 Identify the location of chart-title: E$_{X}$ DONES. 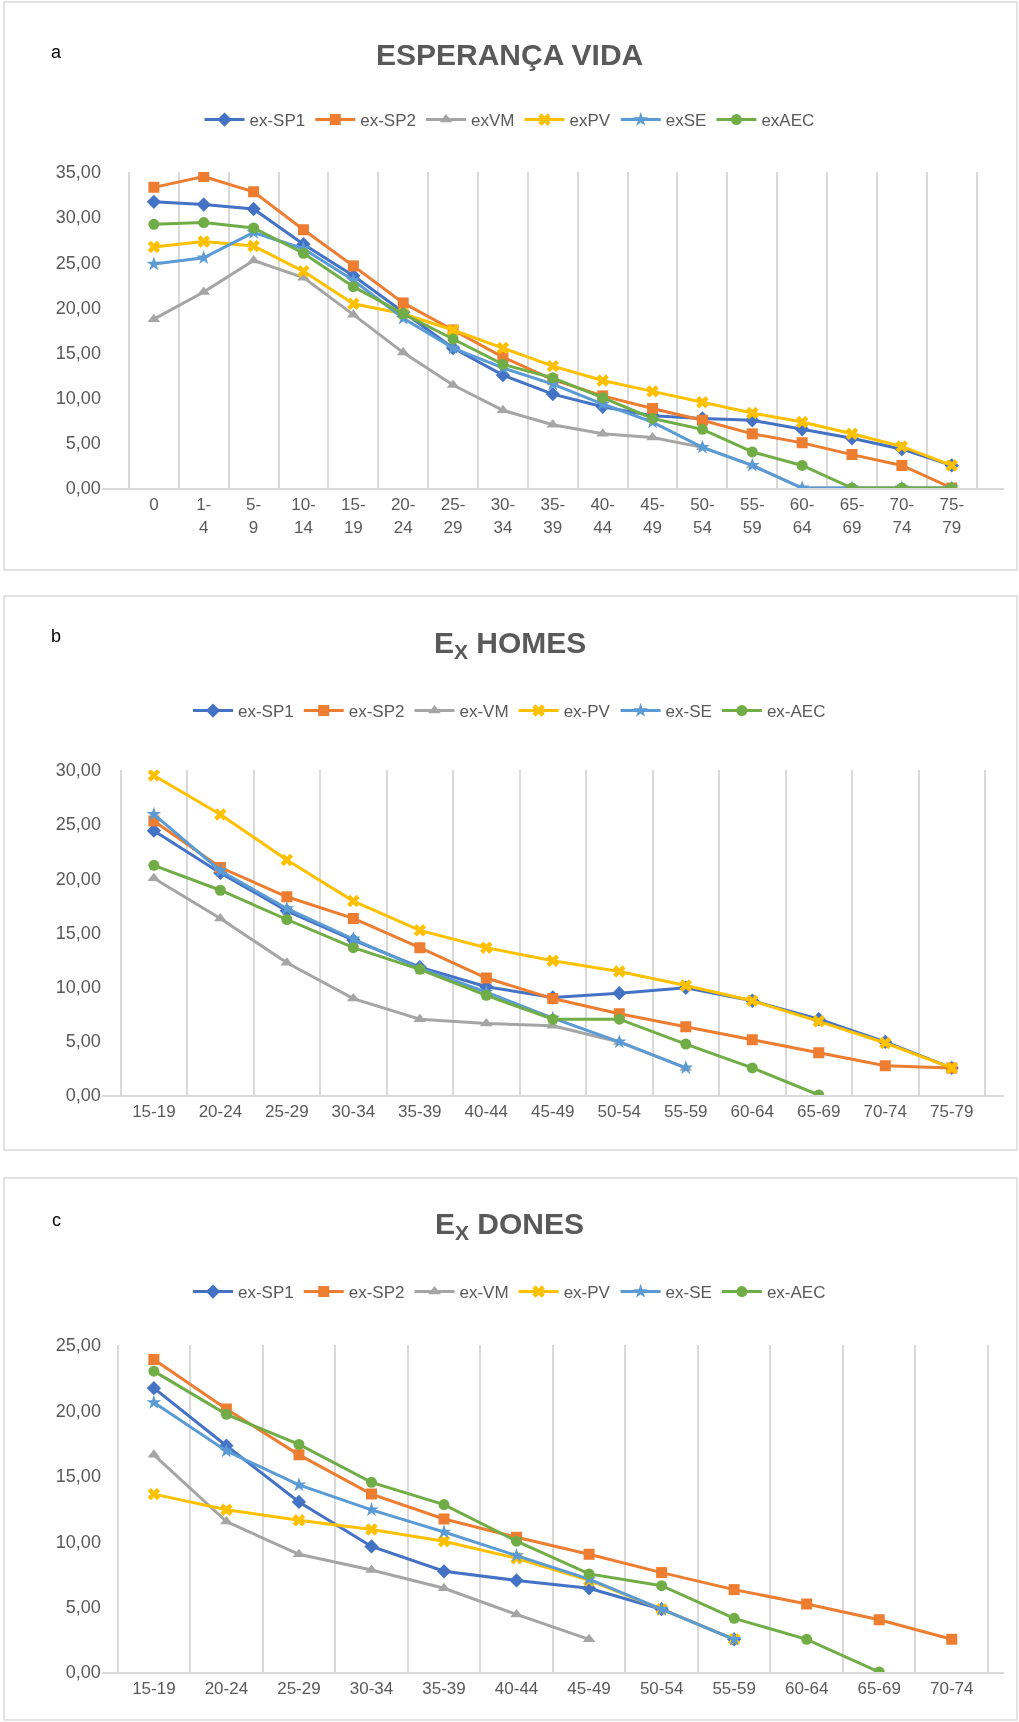
(510, 1226).